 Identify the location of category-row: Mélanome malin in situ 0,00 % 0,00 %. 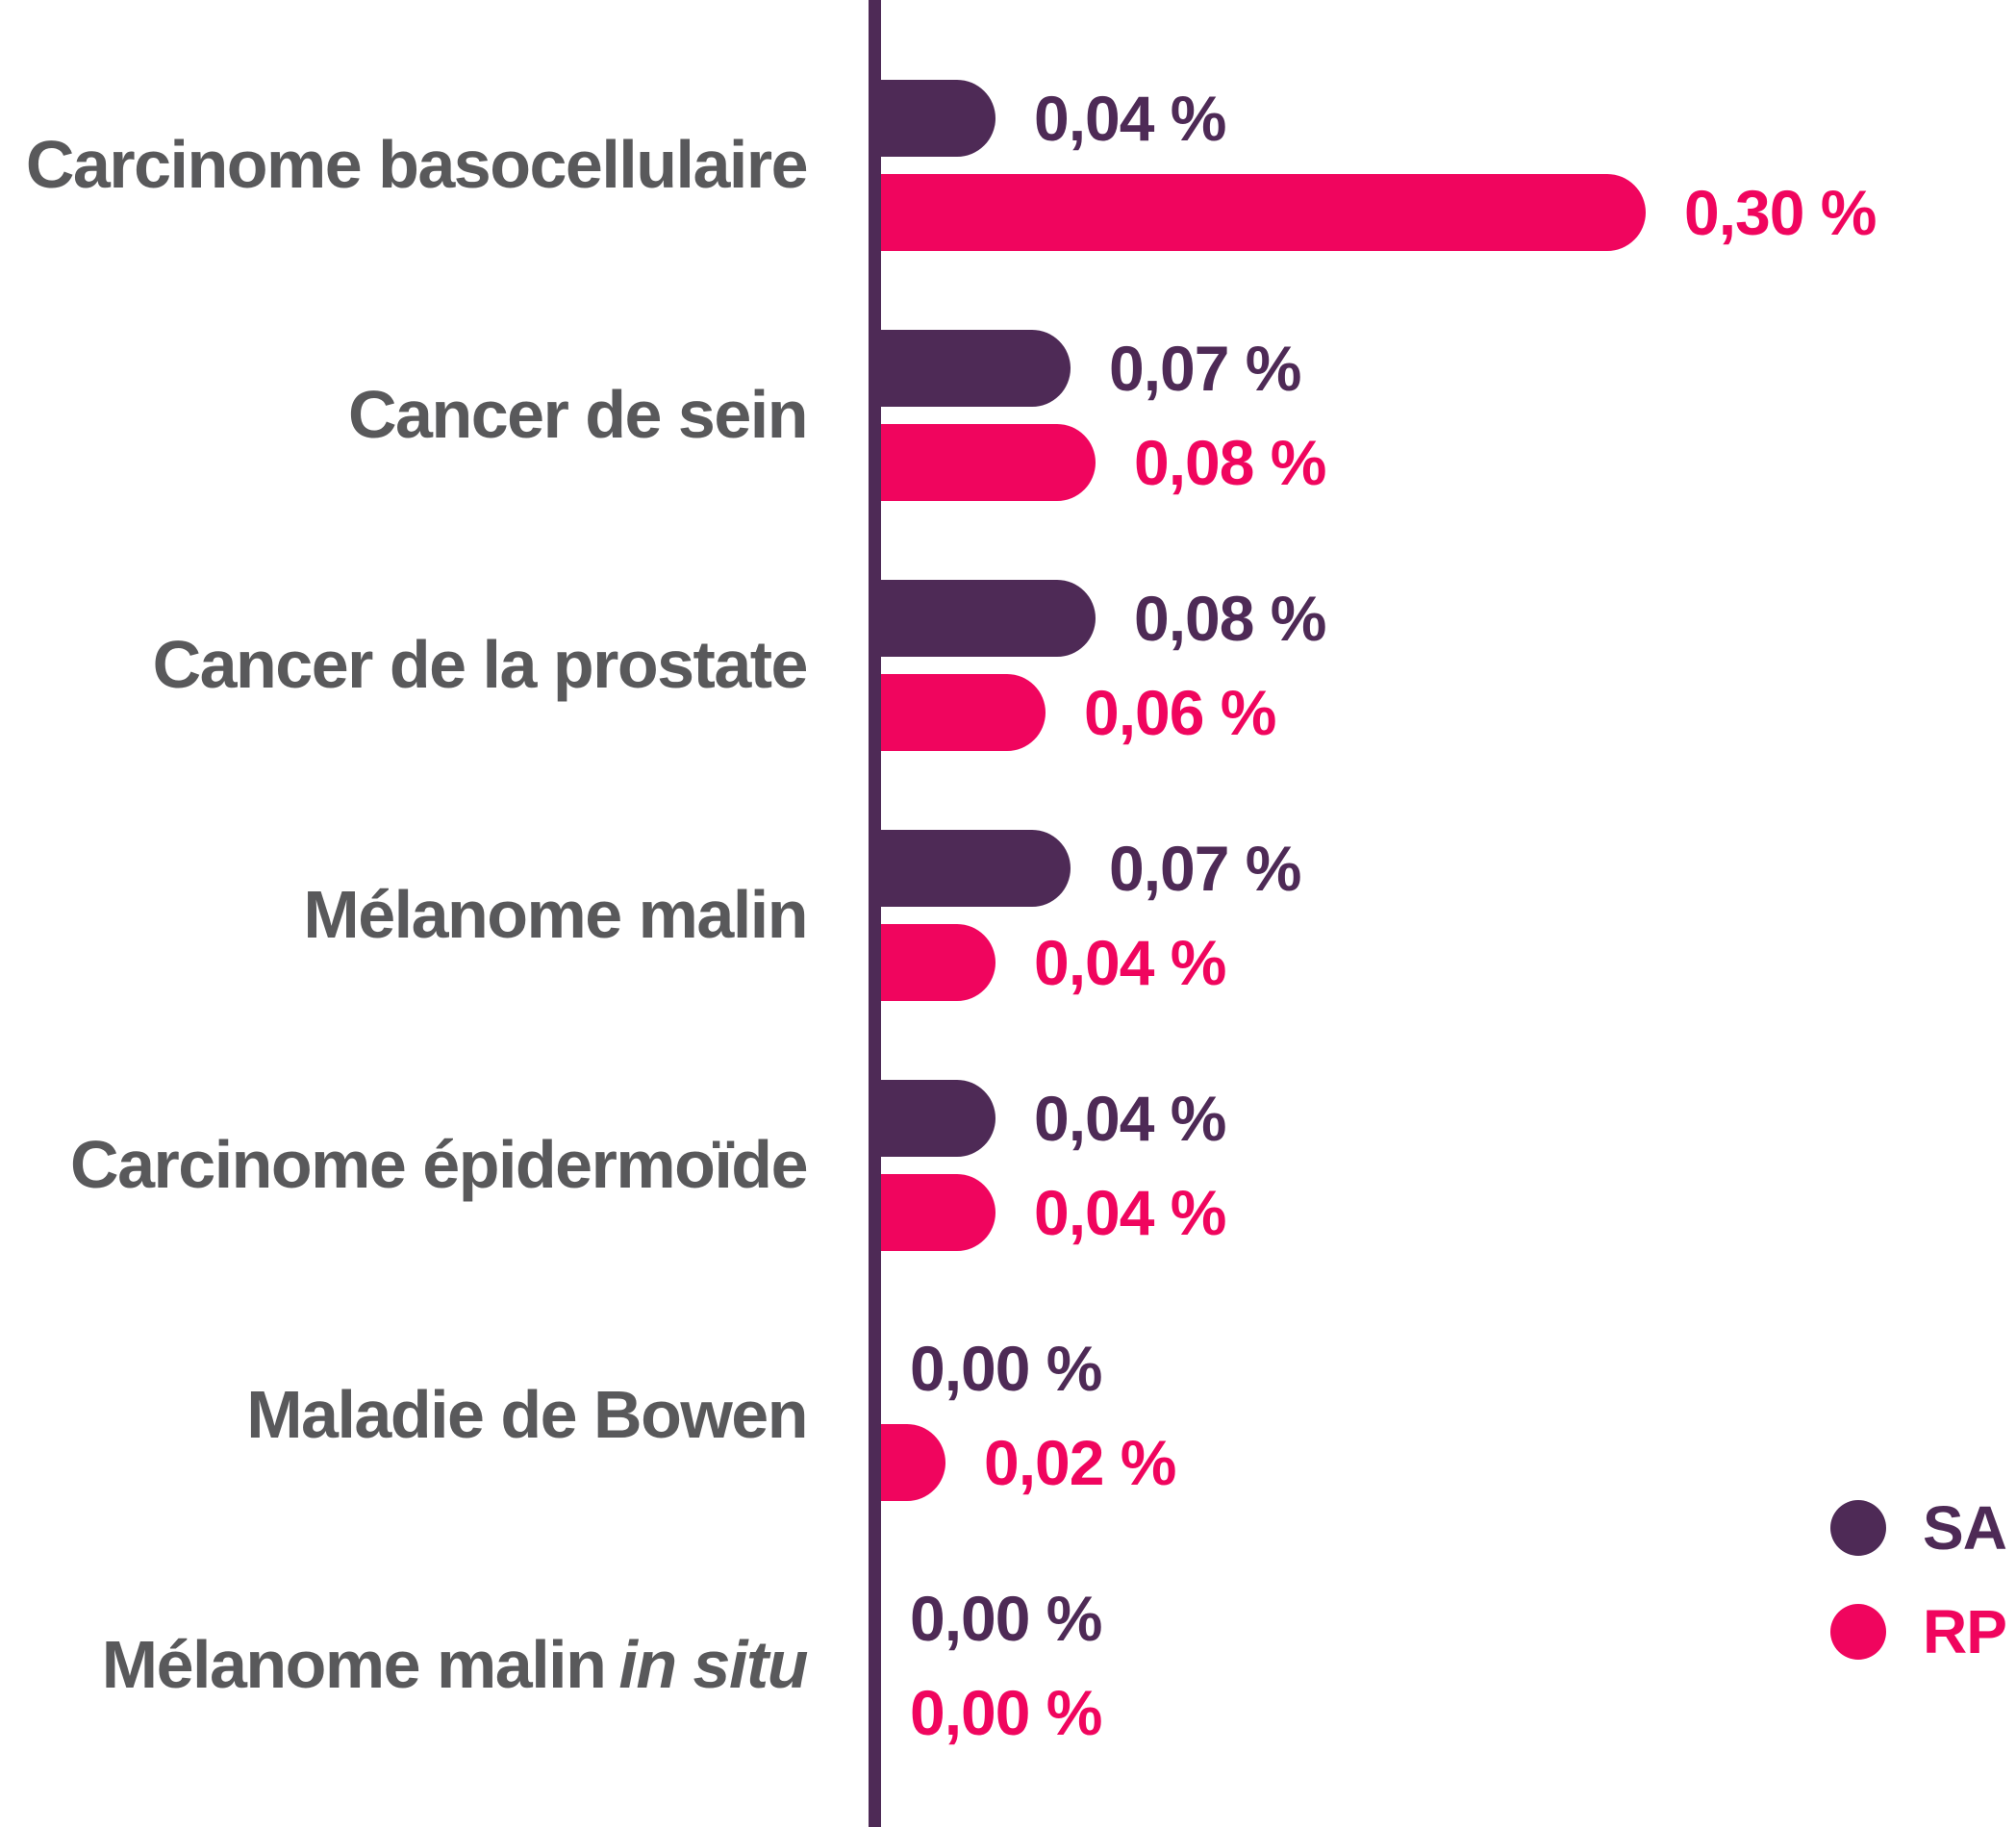
(1008, 1665).